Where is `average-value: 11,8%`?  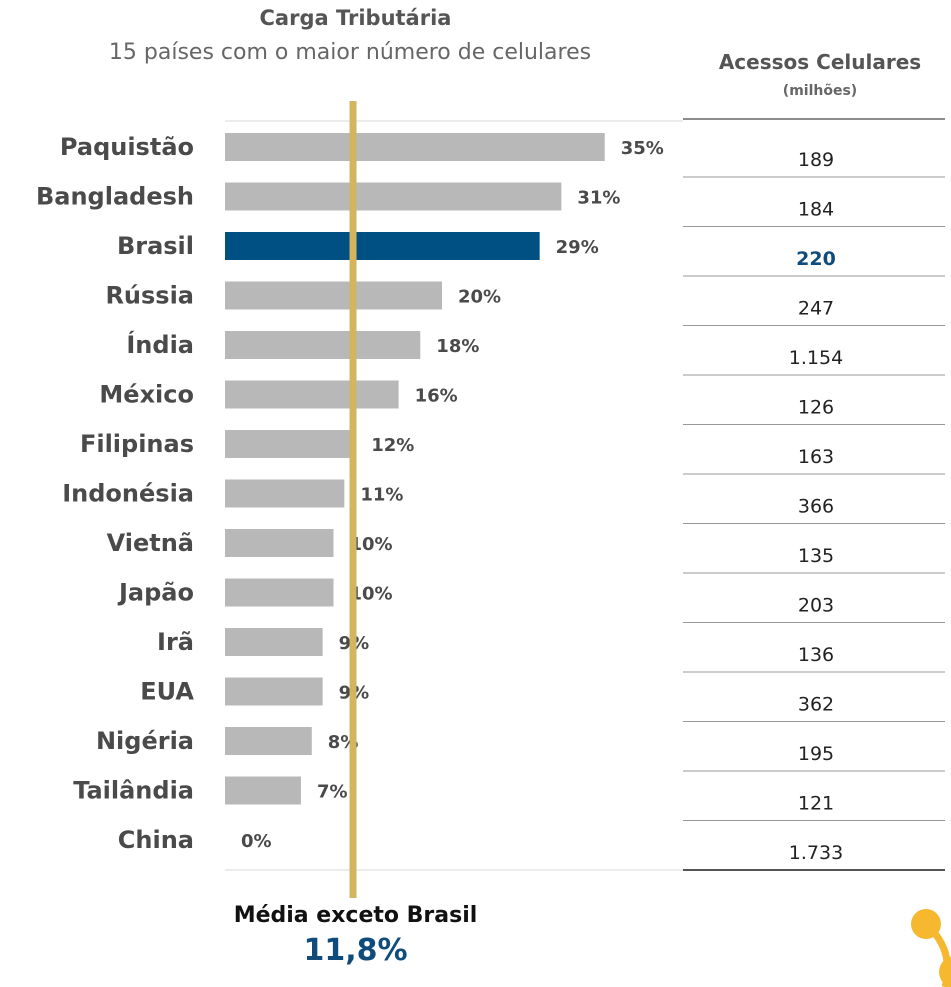 average-value: 11,8% is located at coordinates (355, 950).